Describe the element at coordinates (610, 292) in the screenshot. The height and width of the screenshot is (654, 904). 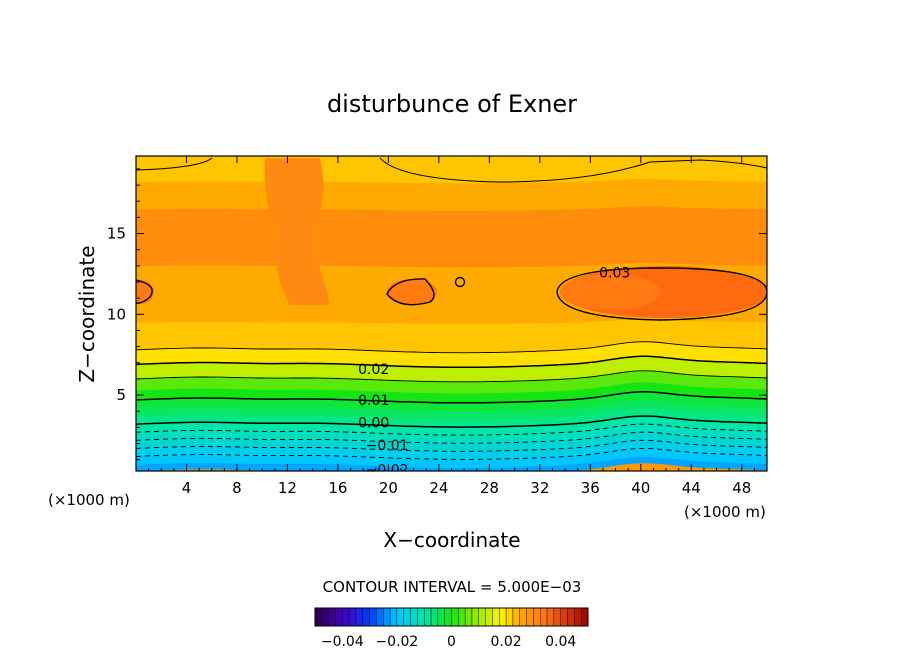
I see `max-region-right-inner` at that location.